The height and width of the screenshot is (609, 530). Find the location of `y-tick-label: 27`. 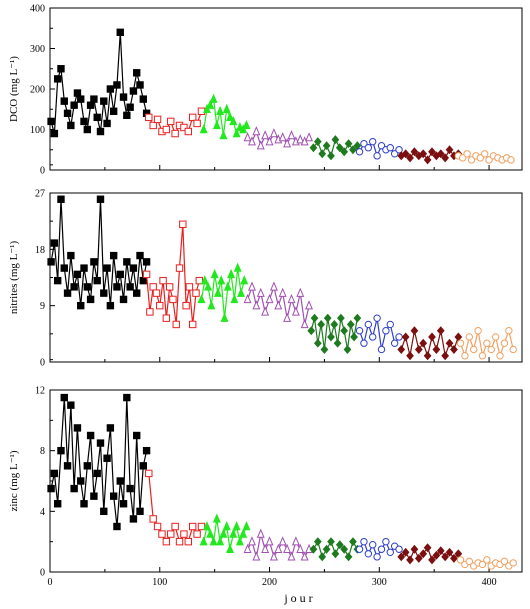

y-tick-label: 27 is located at coordinates (40, 194).